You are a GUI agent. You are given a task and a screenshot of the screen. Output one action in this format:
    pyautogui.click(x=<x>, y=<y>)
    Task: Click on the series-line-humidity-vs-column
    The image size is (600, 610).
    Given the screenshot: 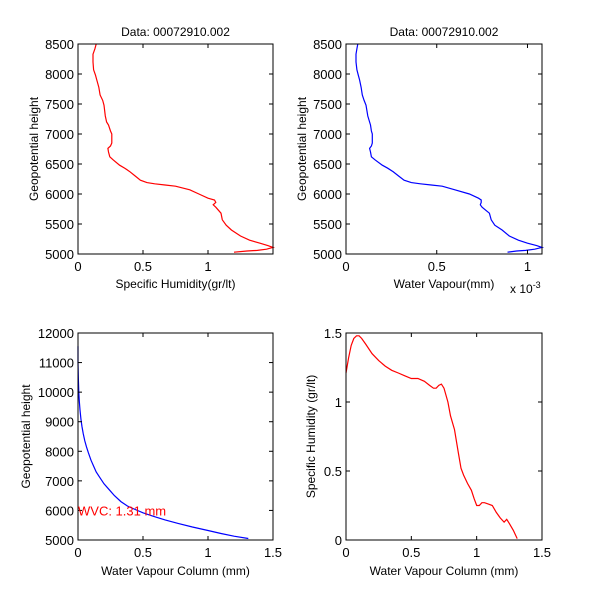 What is the action you would take?
    pyautogui.click(x=431, y=437)
    